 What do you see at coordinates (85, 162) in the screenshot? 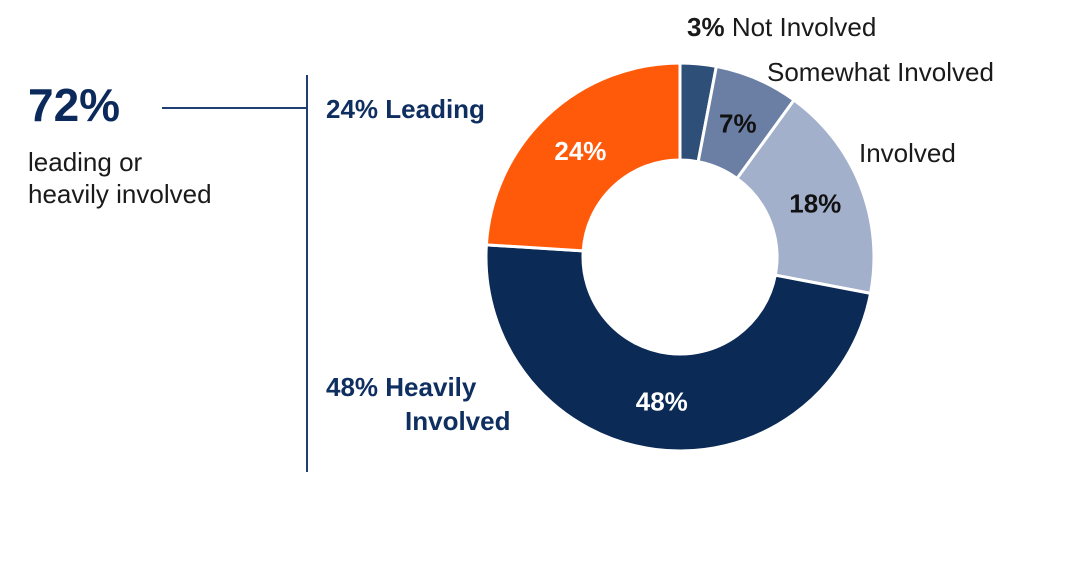
I see `summary-label-line1: leading or` at bounding box center [85, 162].